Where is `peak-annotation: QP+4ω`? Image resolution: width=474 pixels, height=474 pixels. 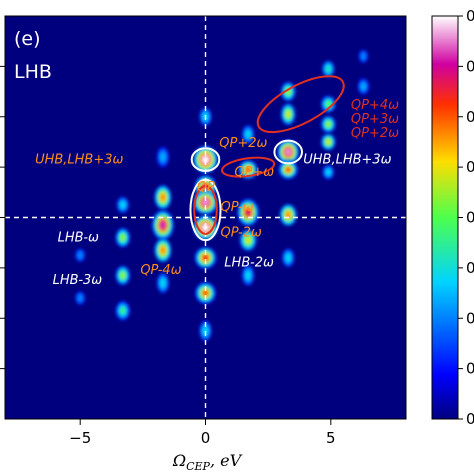 peak-annotation: QP+4ω is located at coordinates (375, 105).